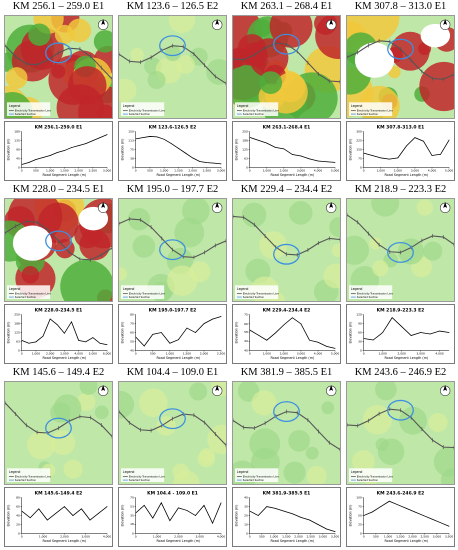 Image resolution: width=458 pixels, height=550 pixels. Describe the element at coordinates (178, 331) in the screenshot. I see `elevation-series-line` at that location.